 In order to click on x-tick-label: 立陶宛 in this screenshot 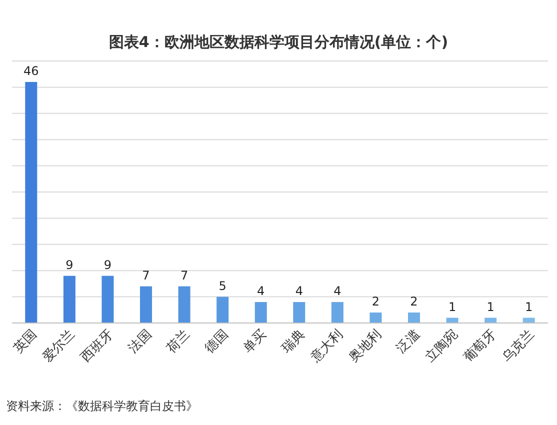, I will do `click(442, 346)`.